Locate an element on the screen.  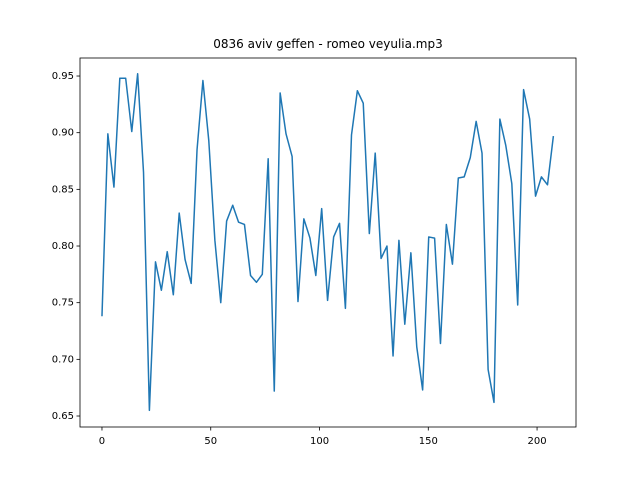
chart-title: 0836 aviv geffen - romeo veyulia.mp3 is located at coordinates (327, 44).